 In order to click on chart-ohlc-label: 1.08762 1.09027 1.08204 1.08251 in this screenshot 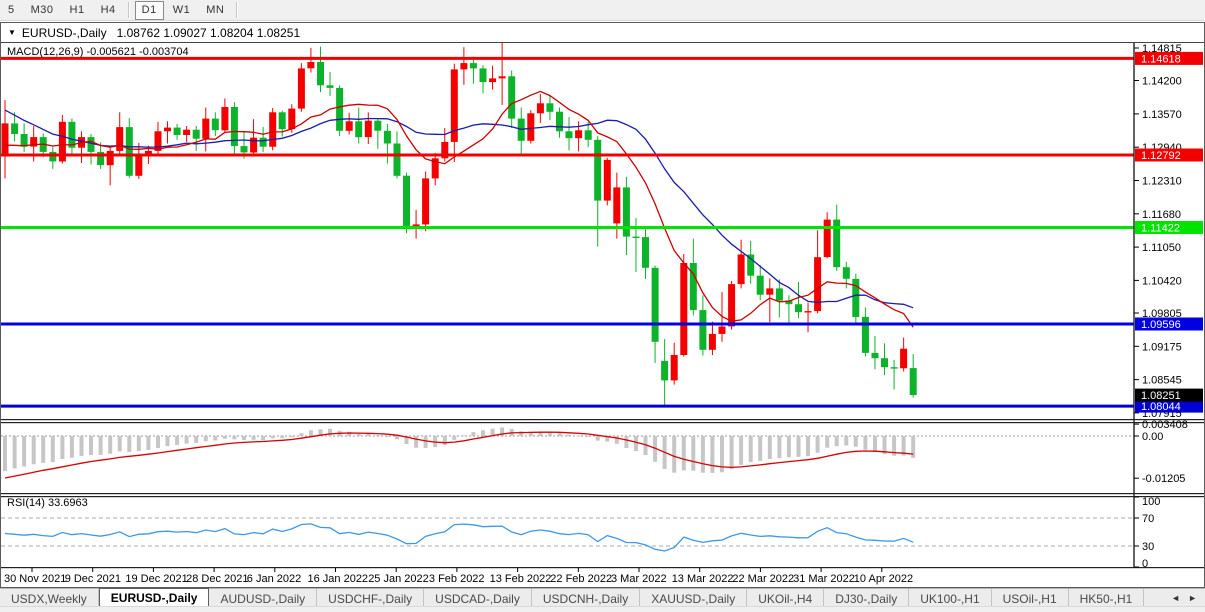, I will do `click(208, 32)`.